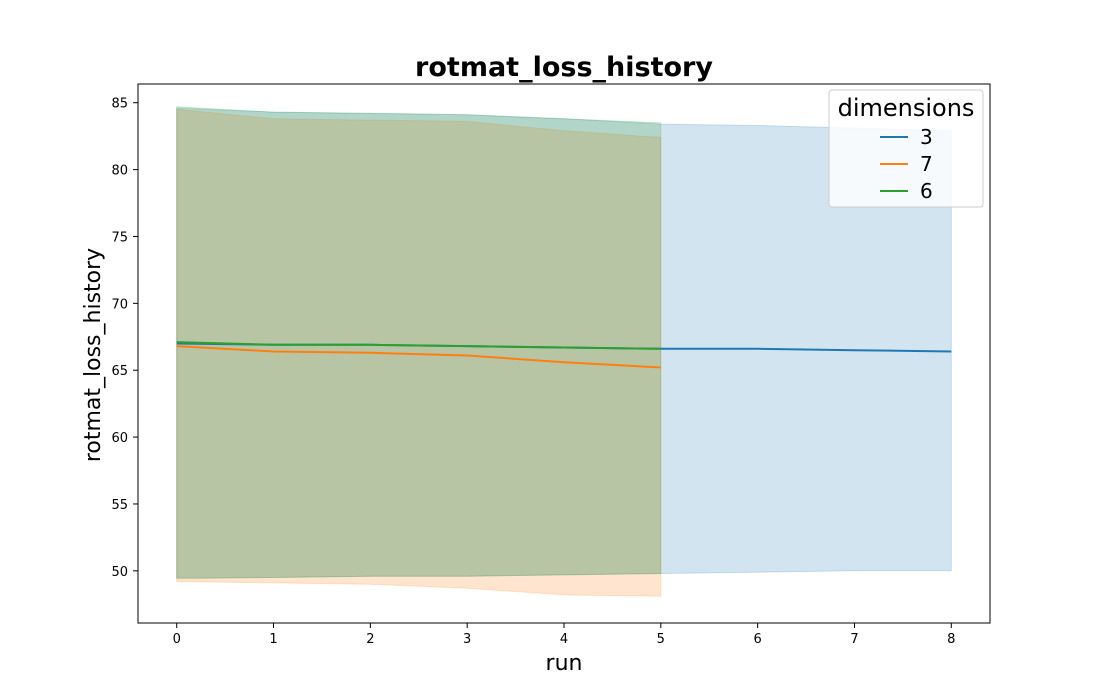 Image resolution: width=1100 pixels, height=700 pixels. I want to click on legend-label: 6, so click(926, 191).